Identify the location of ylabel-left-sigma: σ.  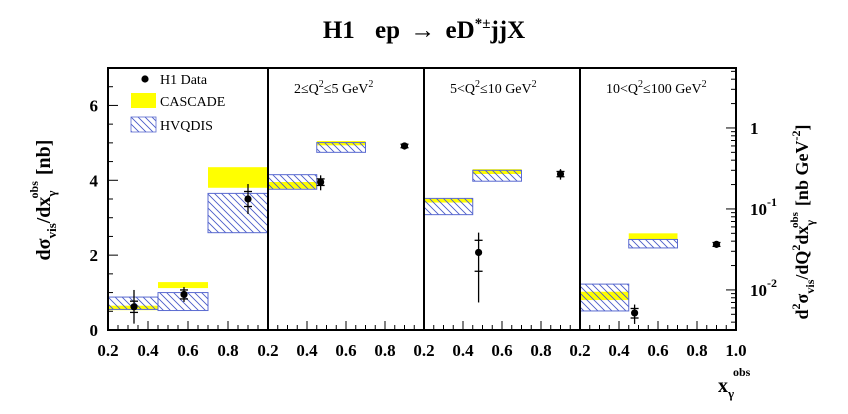
(44, 243).